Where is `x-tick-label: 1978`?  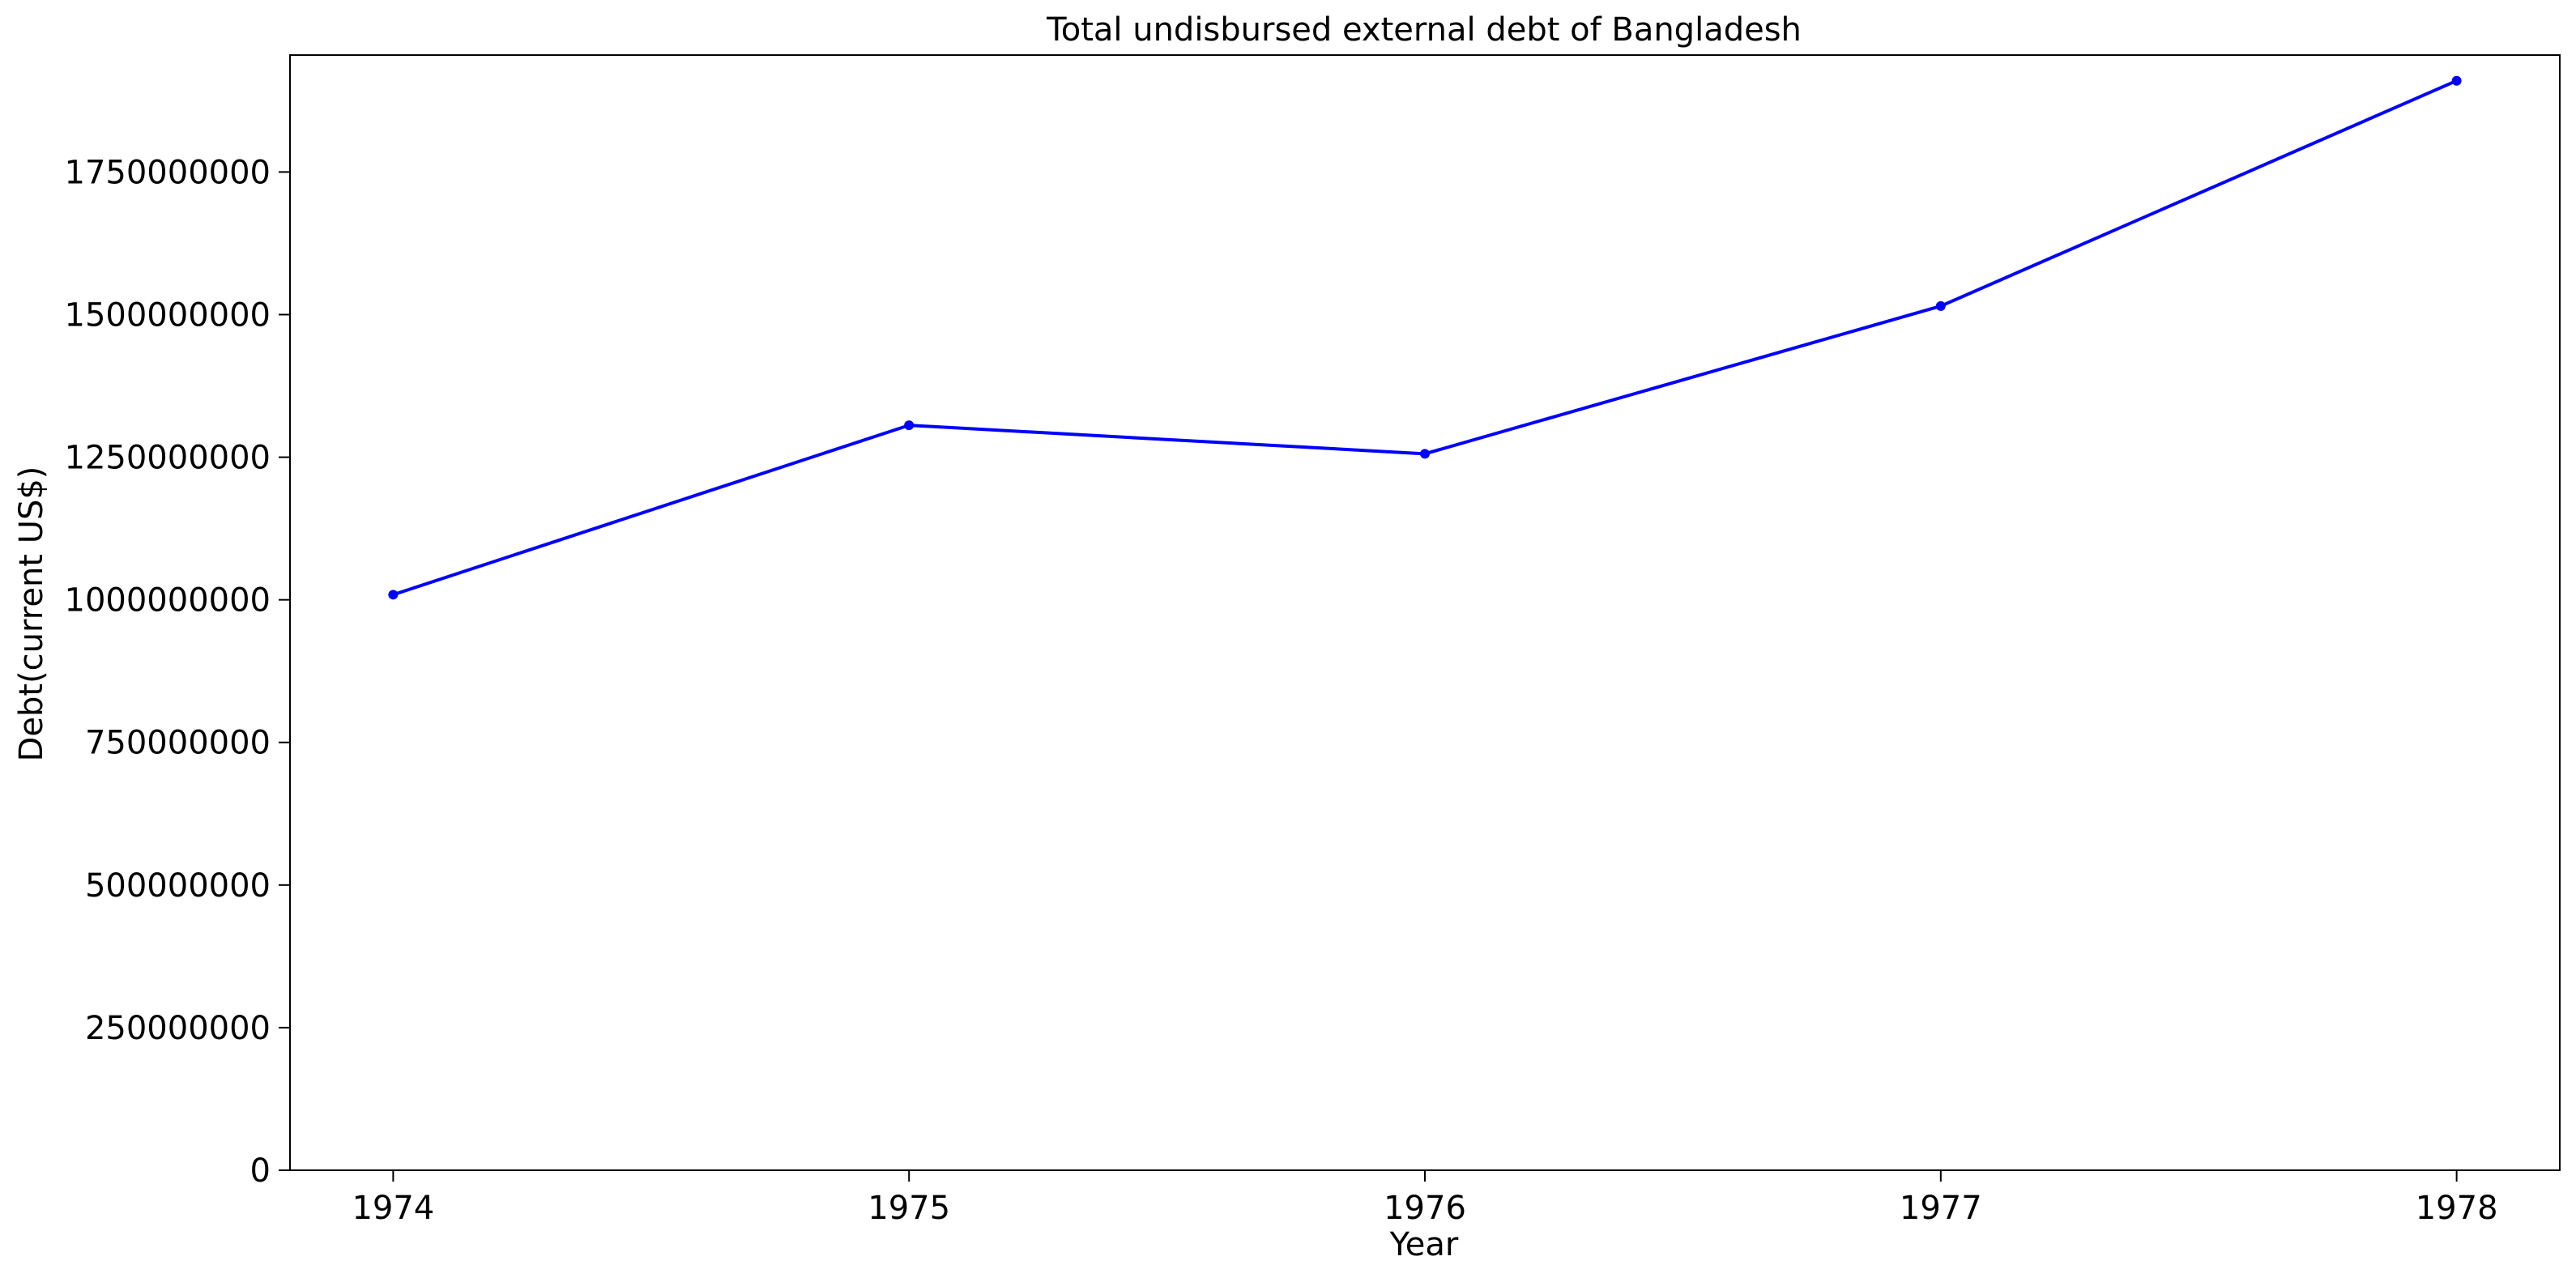
x-tick-label: 1978 is located at coordinates (2457, 1208).